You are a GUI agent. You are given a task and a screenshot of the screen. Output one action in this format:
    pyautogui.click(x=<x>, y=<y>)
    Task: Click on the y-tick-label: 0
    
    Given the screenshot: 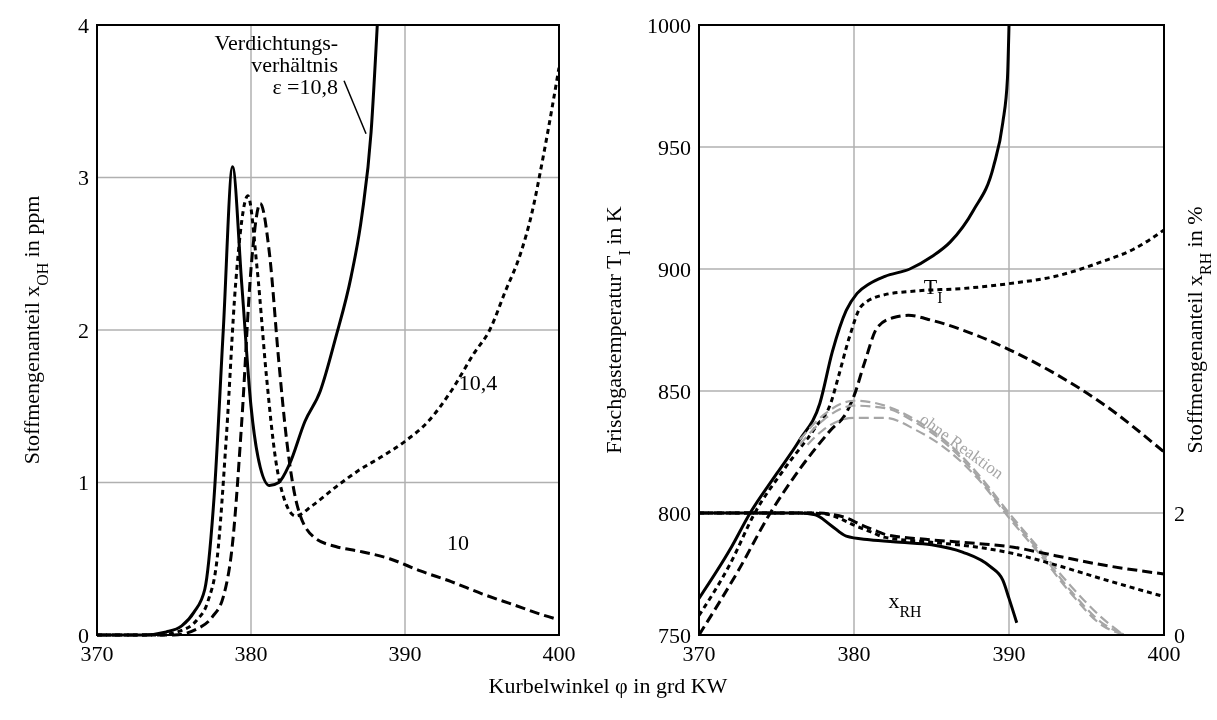 What is the action you would take?
    pyautogui.click(x=83, y=635)
    